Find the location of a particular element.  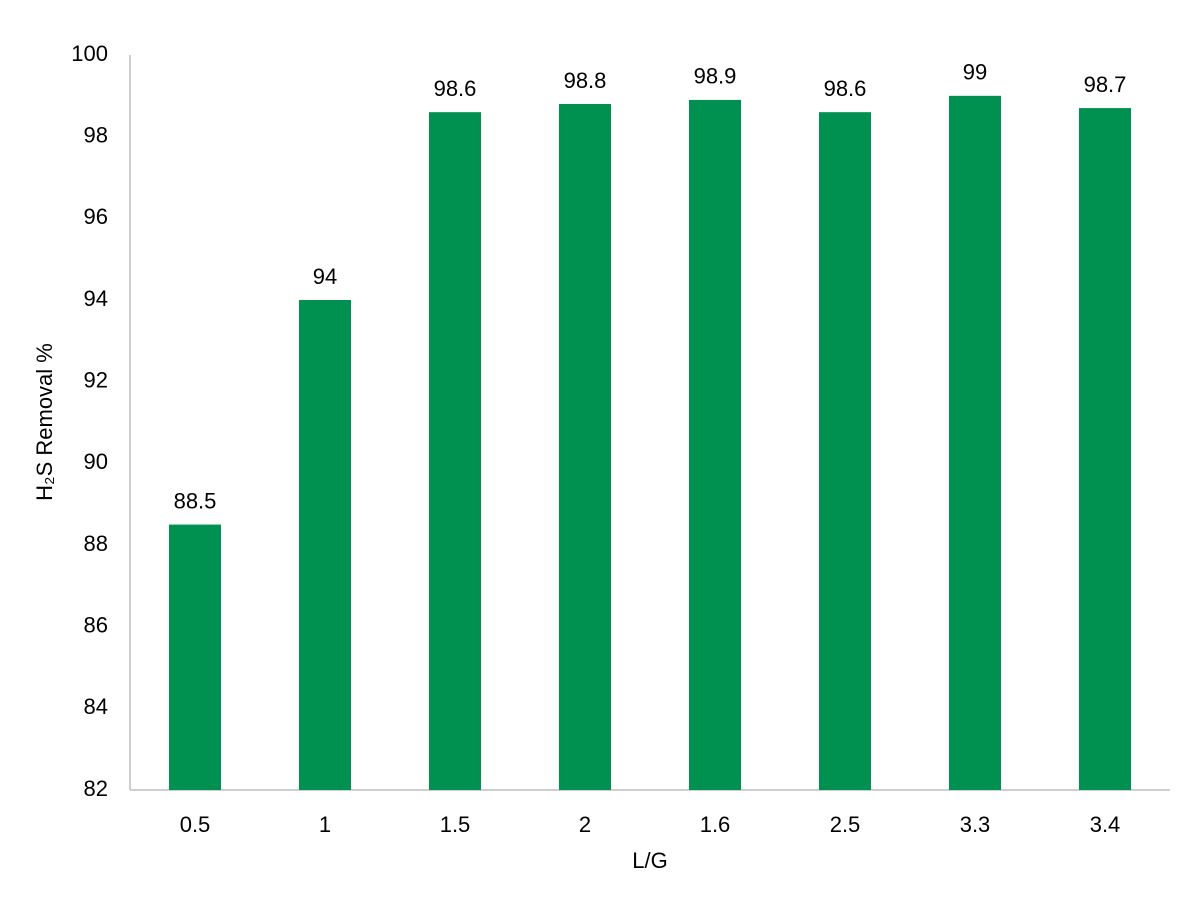

x-tick-label: 1.5 is located at coordinates (455, 824).